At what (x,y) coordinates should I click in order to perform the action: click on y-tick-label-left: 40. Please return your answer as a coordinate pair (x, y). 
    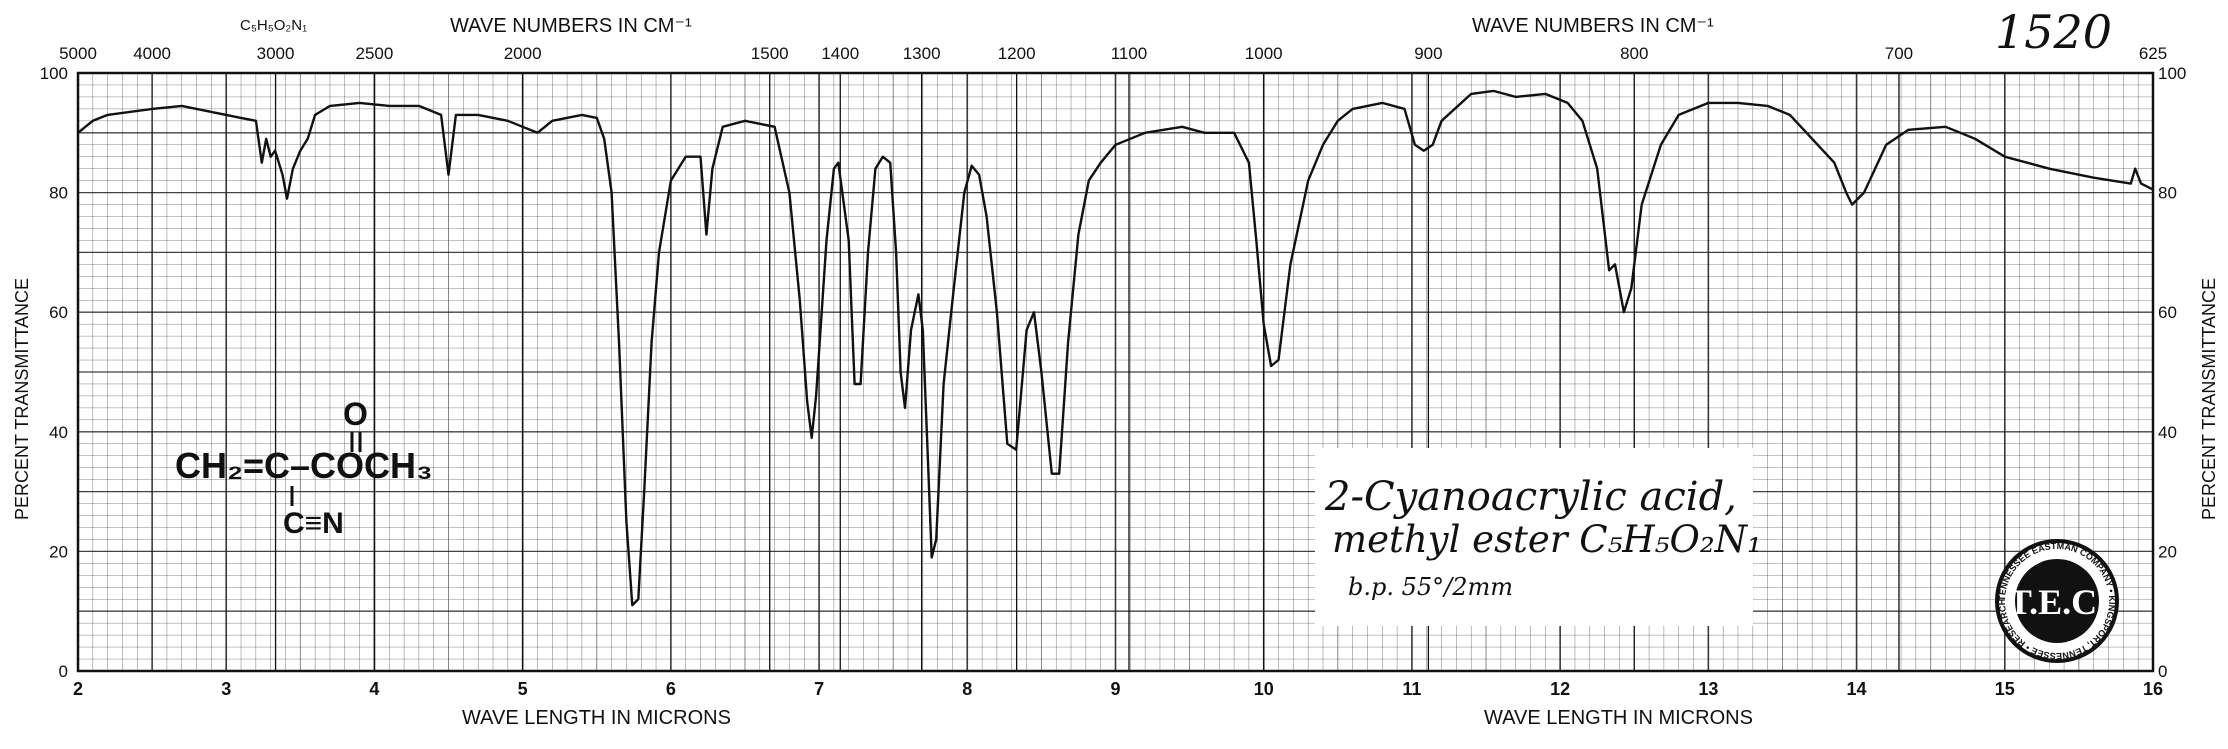
    Looking at the image, I should click on (58, 432).